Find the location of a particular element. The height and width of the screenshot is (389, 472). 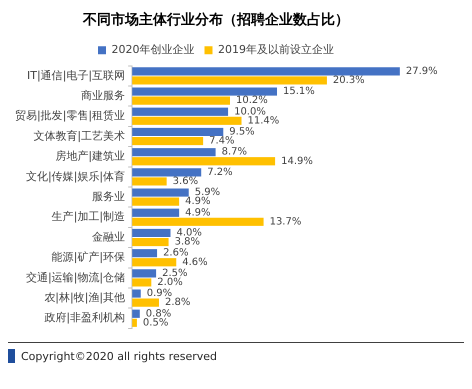

y-tick-label: IT|通信|电子|互联网 is located at coordinates (76, 75).